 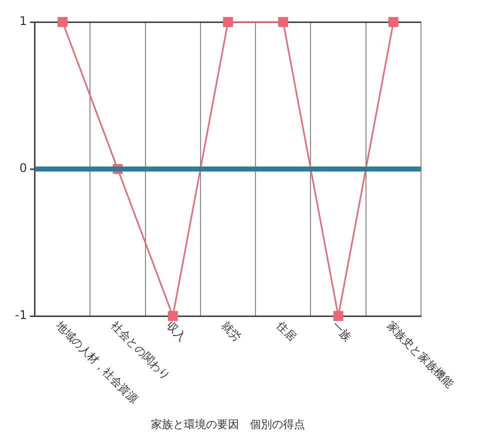 I want to click on x-tick-label: 一族, so click(x=341, y=331).